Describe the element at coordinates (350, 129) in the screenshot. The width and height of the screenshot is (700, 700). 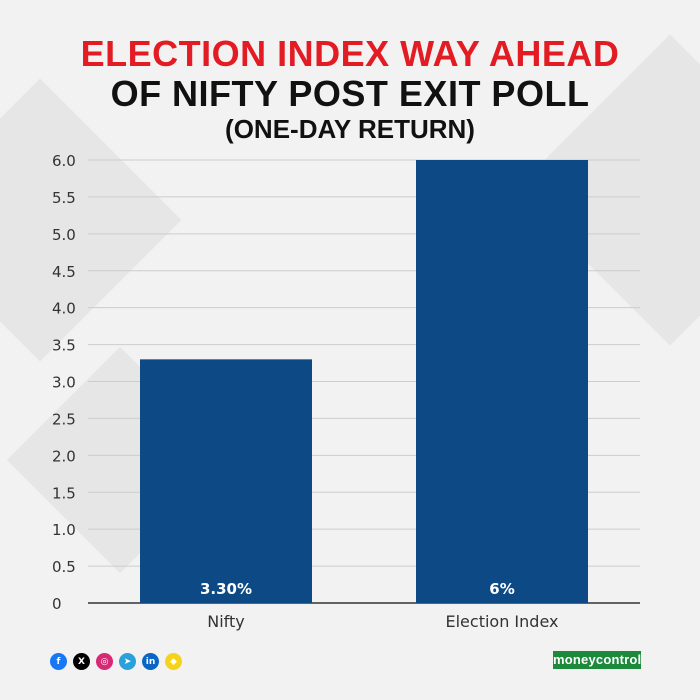
I see `chart-subtitle: (ONE-DAY RETURN)` at that location.